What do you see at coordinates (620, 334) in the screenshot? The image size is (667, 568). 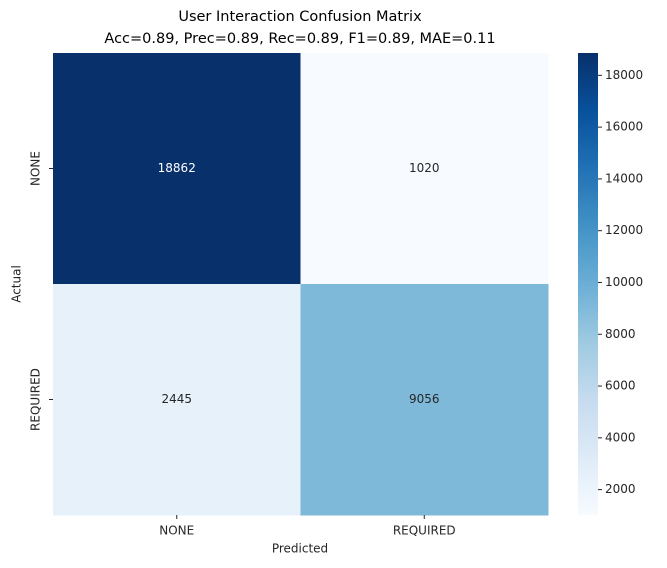 I see `colorbar-tick-label: 8000` at bounding box center [620, 334].